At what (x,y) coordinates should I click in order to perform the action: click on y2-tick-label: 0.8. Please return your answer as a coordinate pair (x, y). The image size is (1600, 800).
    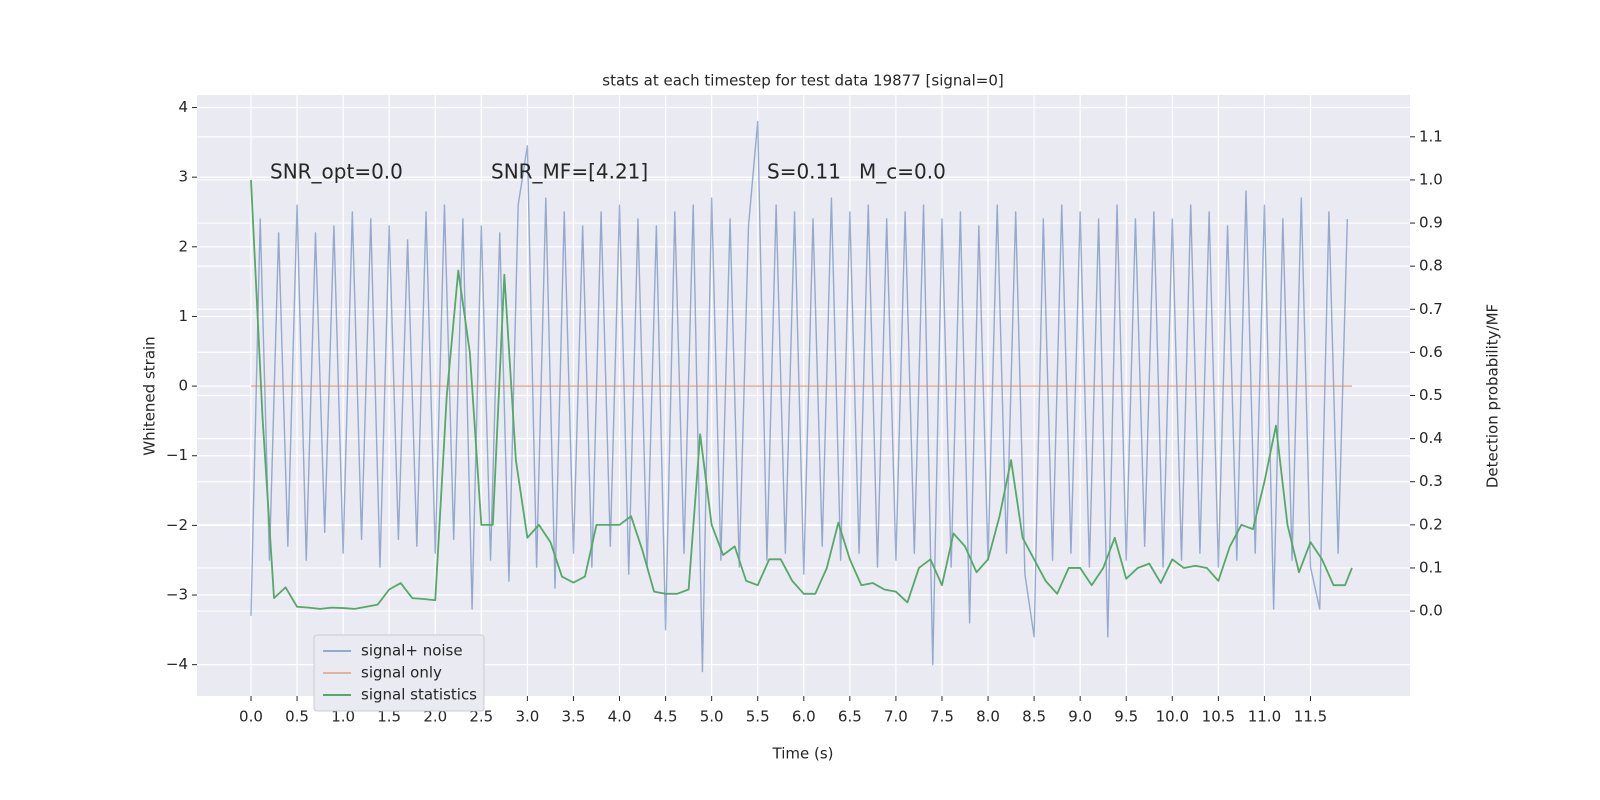
    Looking at the image, I should click on (1431, 266).